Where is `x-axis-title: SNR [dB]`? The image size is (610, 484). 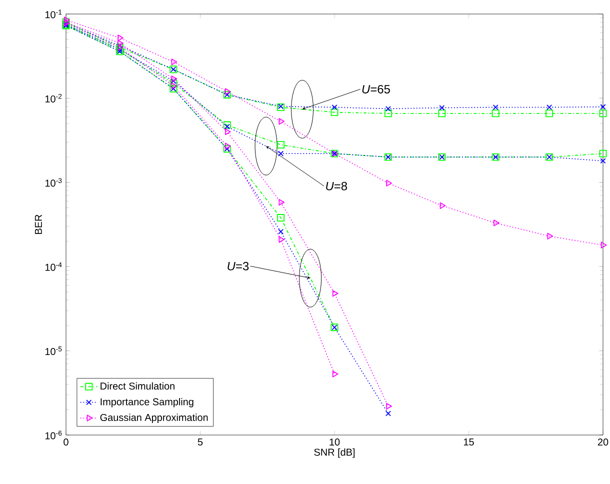
x-axis-title: SNR [dB] is located at coordinates (334, 453).